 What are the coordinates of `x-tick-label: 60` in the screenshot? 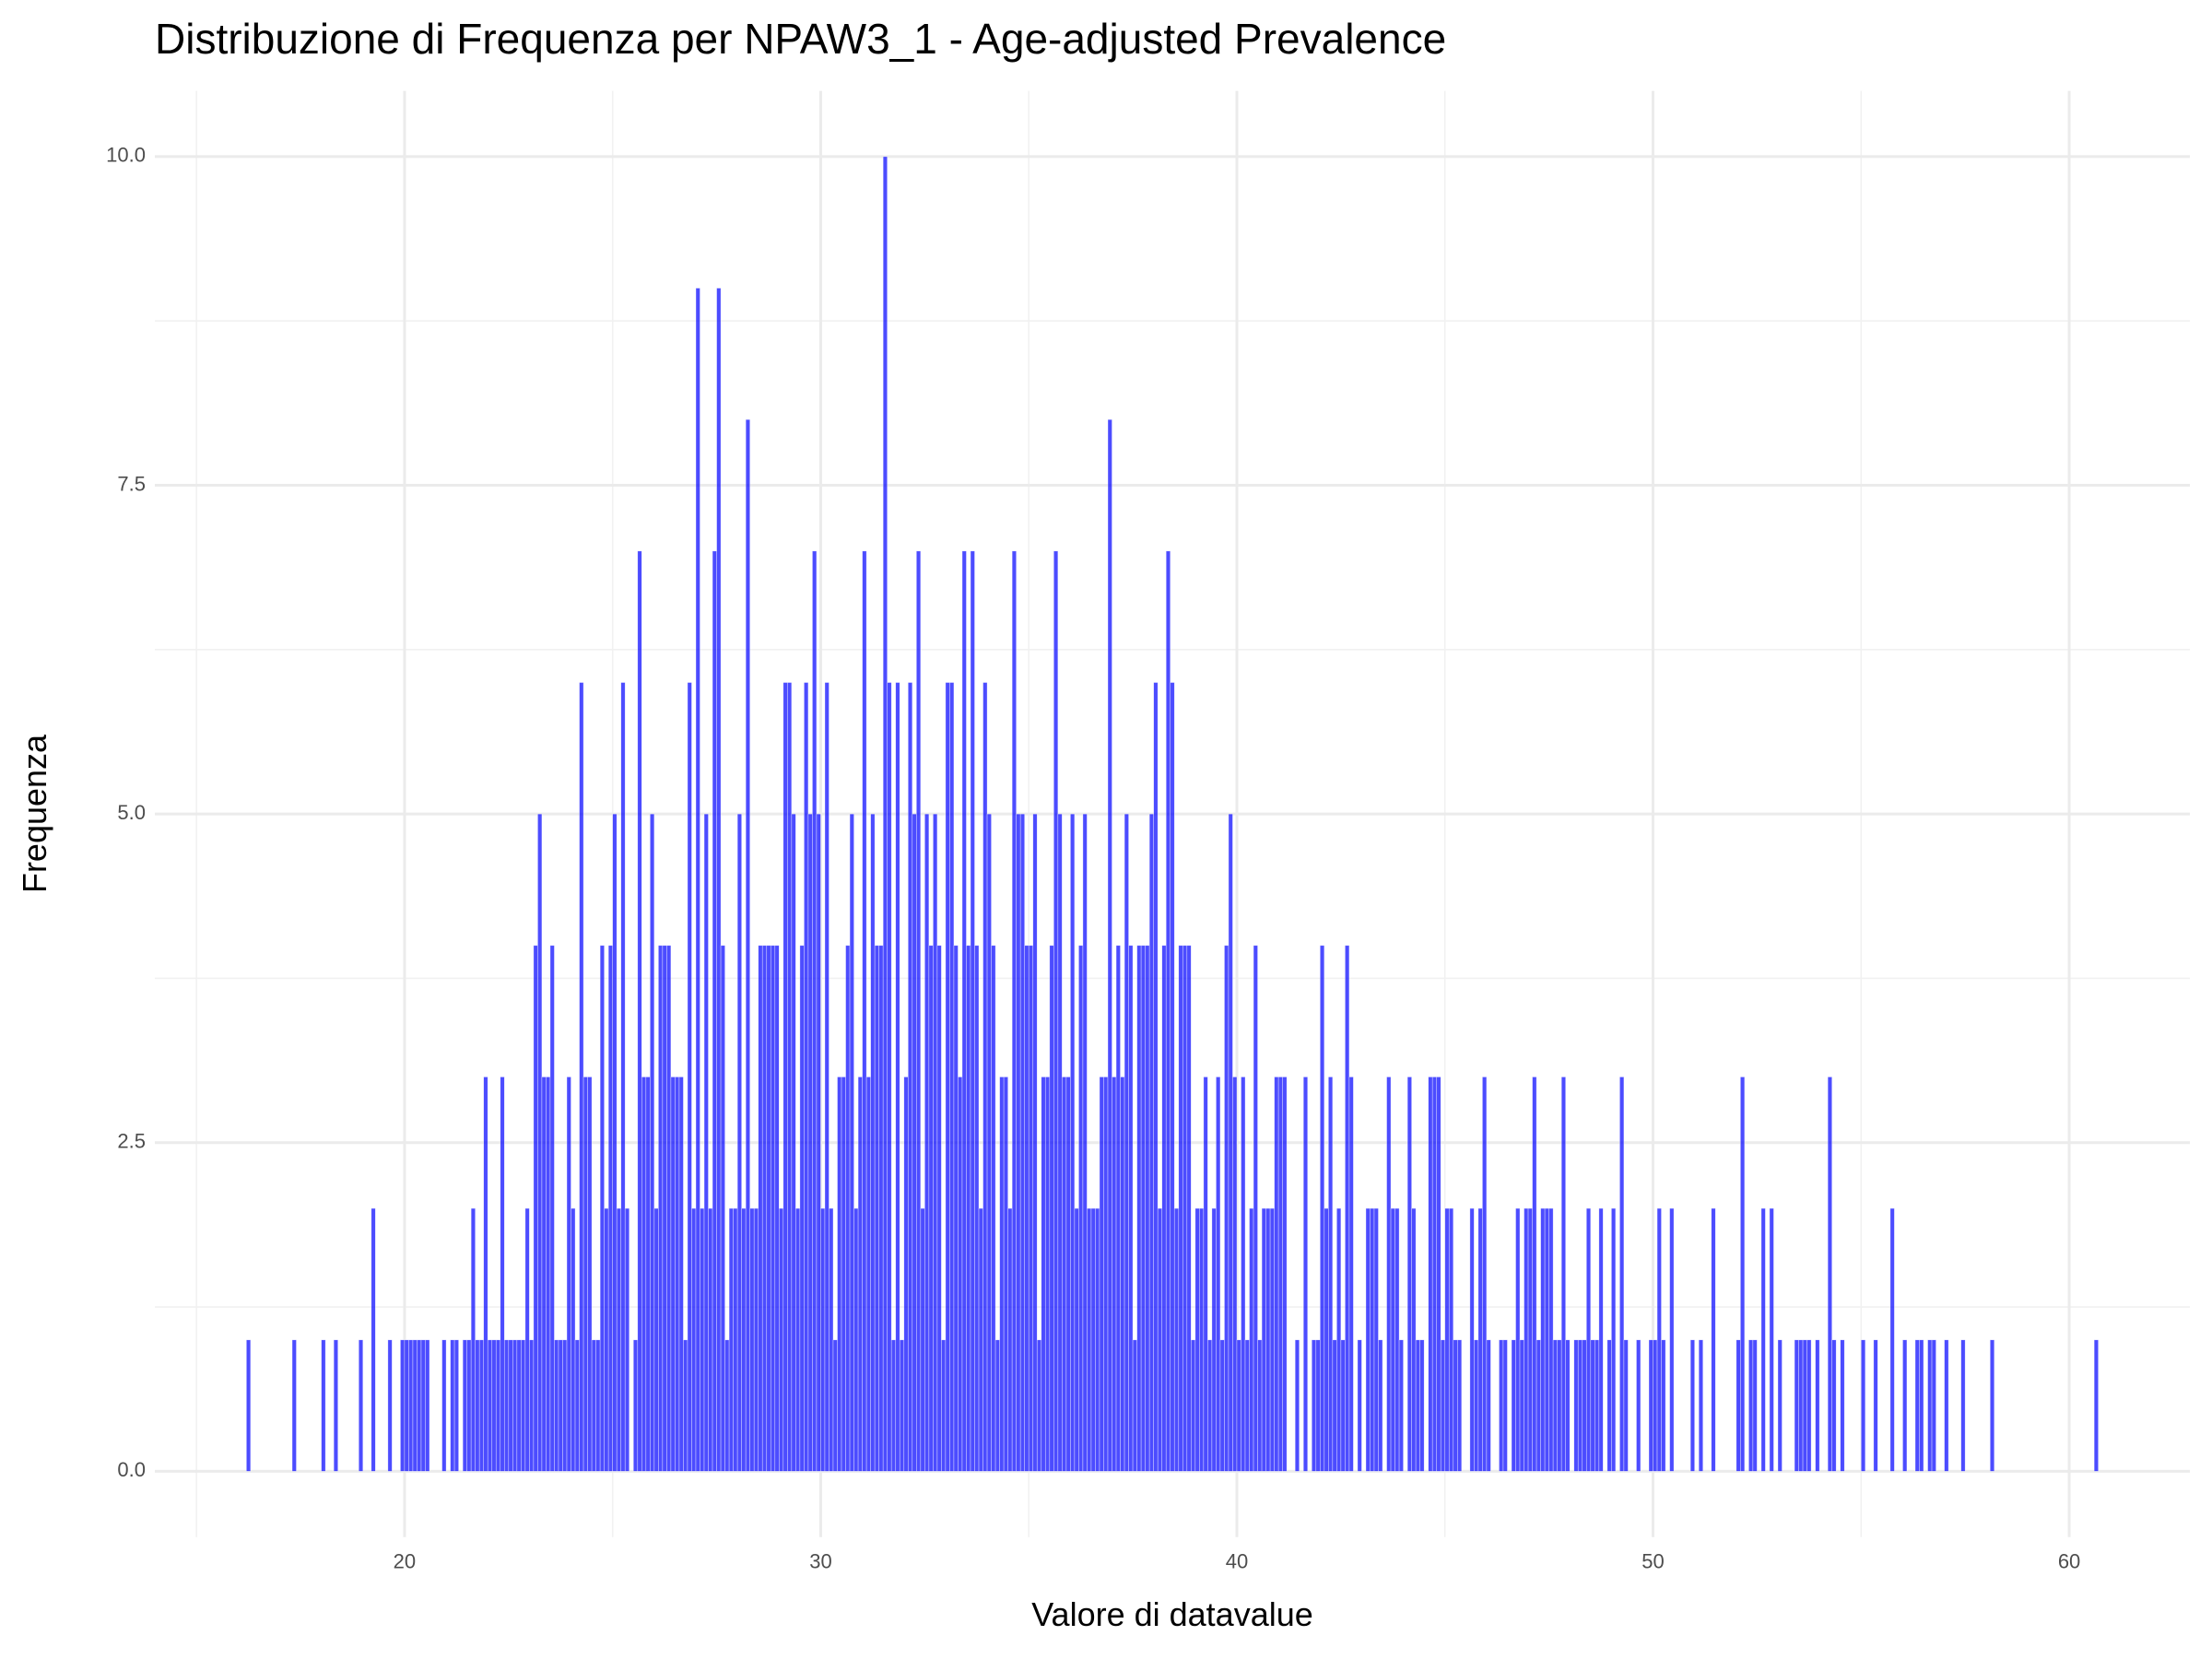 It's located at (2069, 1561).